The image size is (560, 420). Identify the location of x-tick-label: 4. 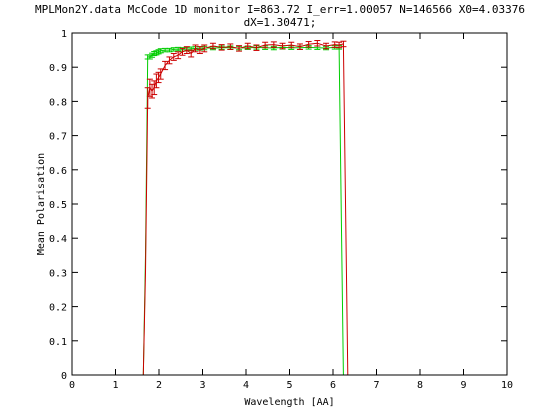
(246, 385).